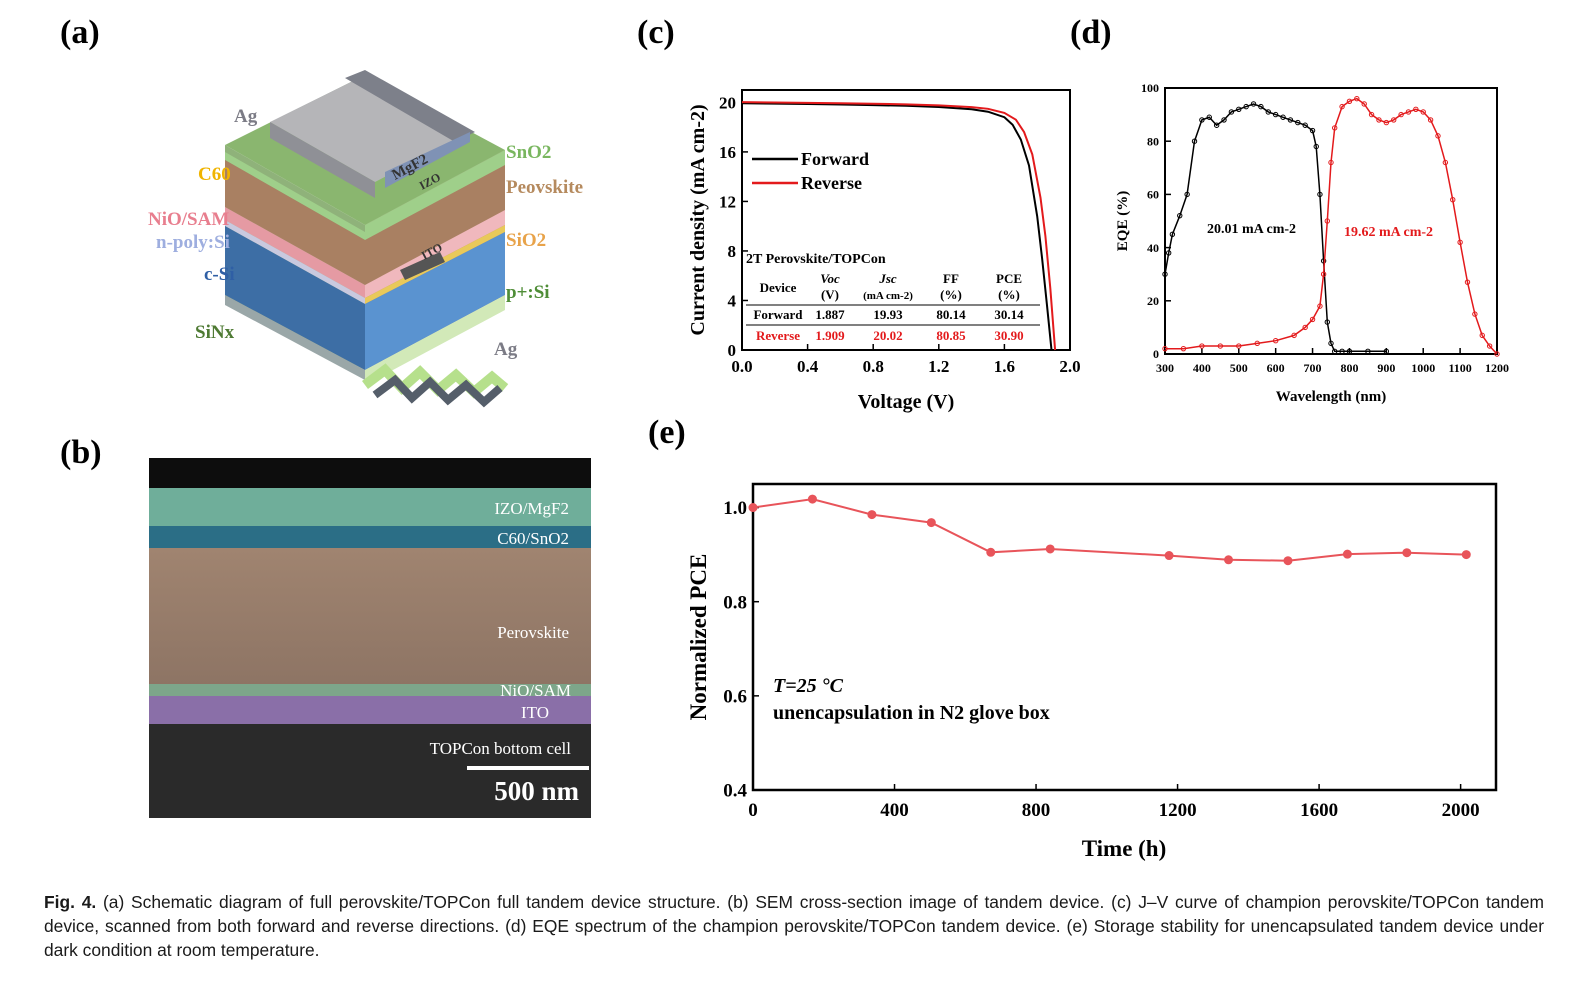  What do you see at coordinates (528, 768) in the screenshot?
I see `scale-bar` at bounding box center [528, 768].